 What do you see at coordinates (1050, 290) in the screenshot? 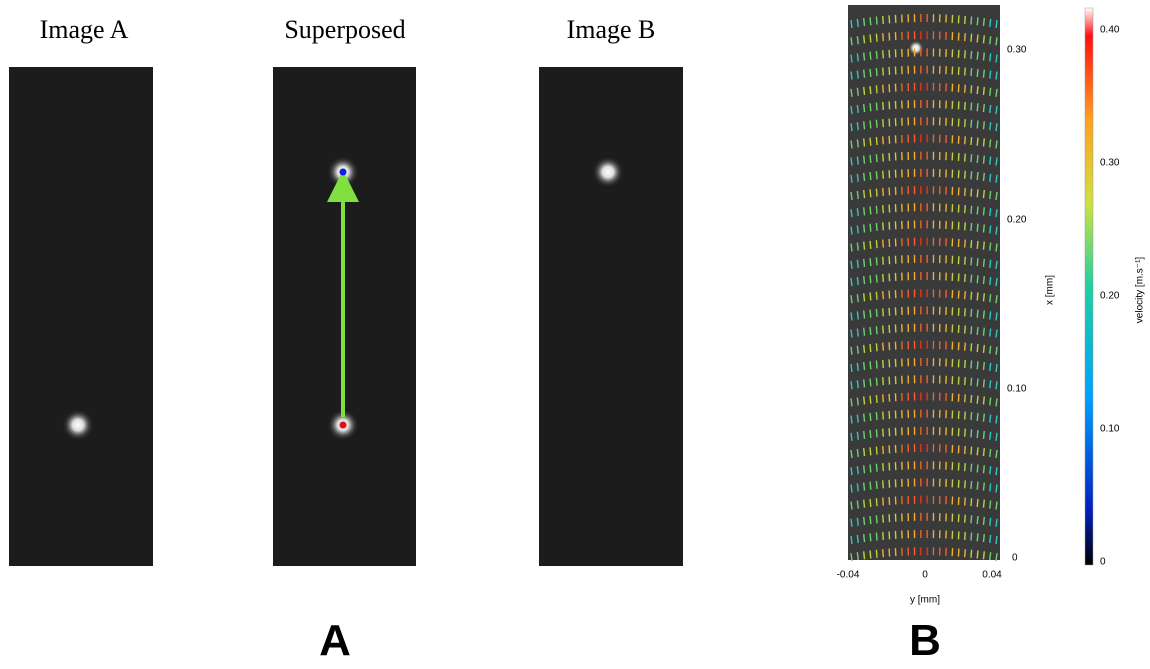
I see `y-axis-label: x [mm]` at bounding box center [1050, 290].